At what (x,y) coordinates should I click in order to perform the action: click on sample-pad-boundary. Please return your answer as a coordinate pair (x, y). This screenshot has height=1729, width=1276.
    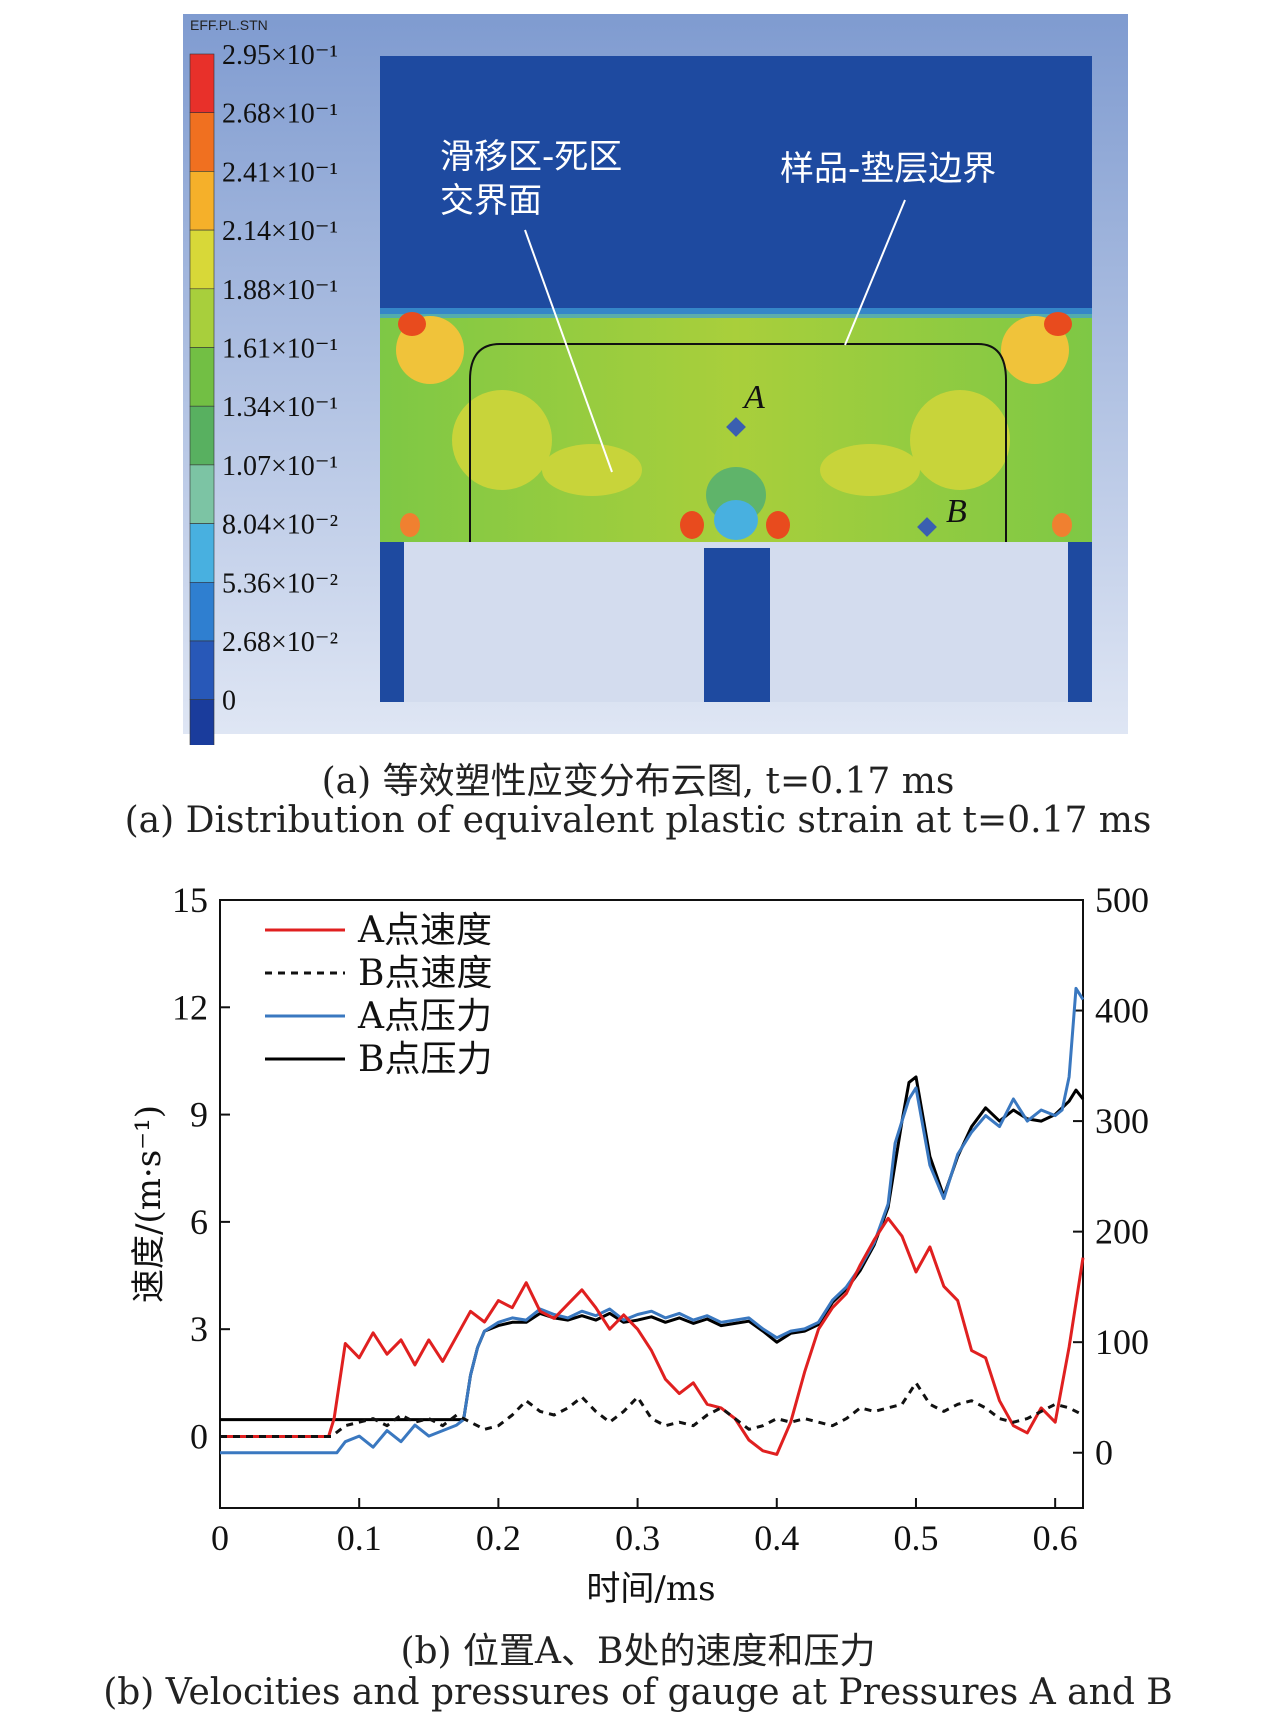
    Looking at the image, I should click on (738, 442).